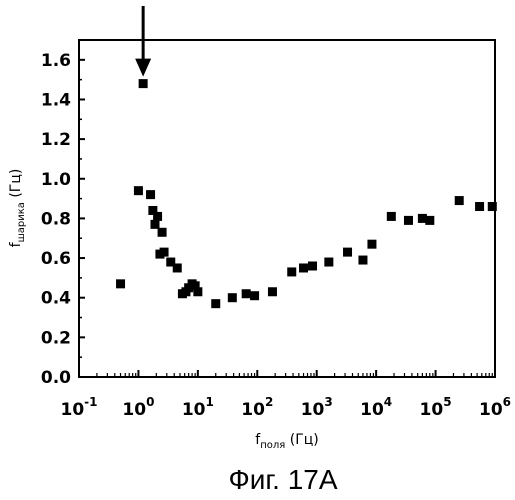 The image size is (515, 500). What do you see at coordinates (138, 407) in the screenshot?
I see `x-tick-label: 10⁰` at bounding box center [138, 407].